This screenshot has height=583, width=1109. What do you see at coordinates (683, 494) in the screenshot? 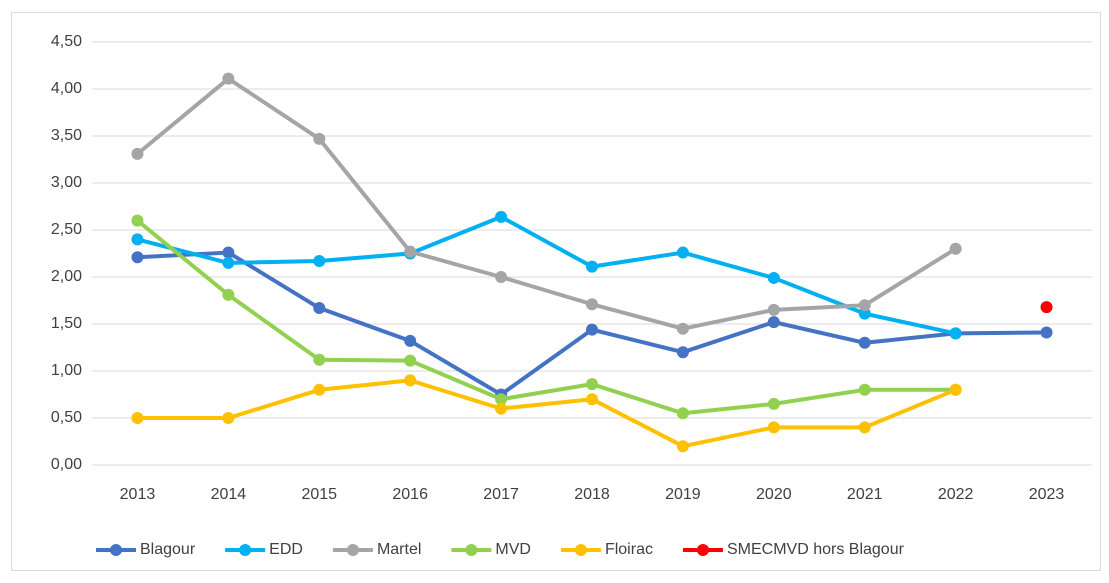
I see `x-tick-label: 2019` at bounding box center [683, 494].